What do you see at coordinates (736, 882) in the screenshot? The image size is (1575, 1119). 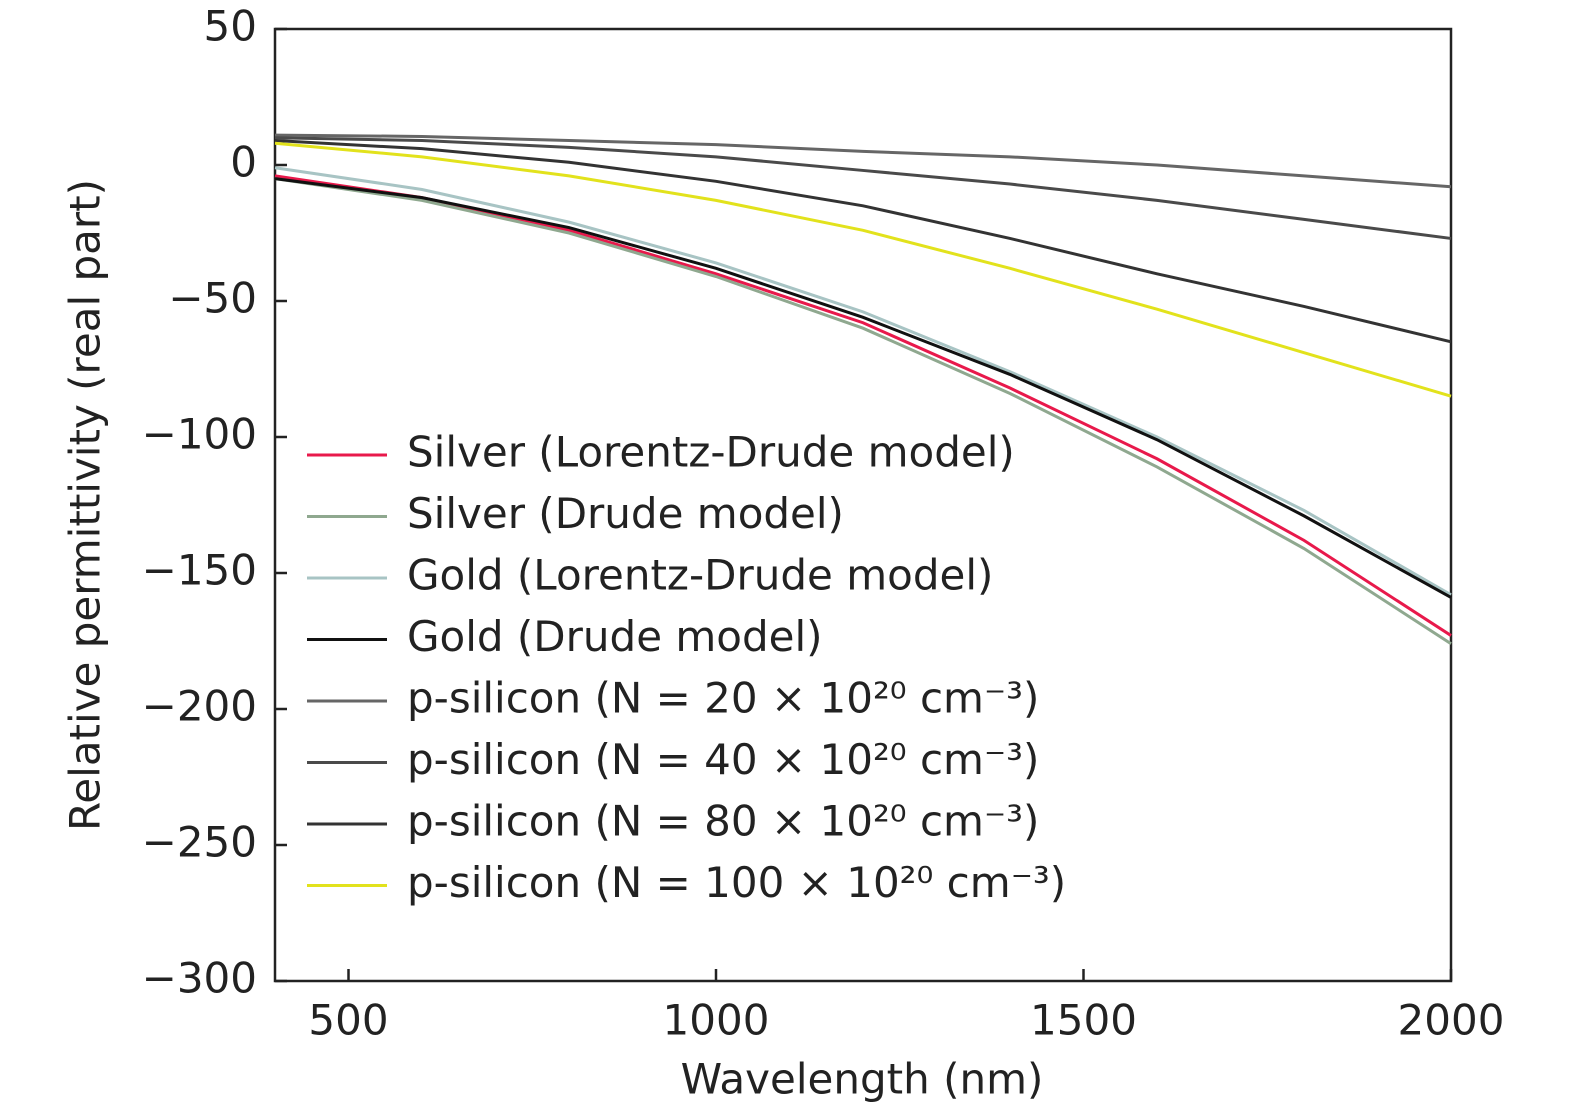 I see `legend-label: p-silicon (N = 100 × 10²⁰ cm⁻³)` at bounding box center [736, 882].